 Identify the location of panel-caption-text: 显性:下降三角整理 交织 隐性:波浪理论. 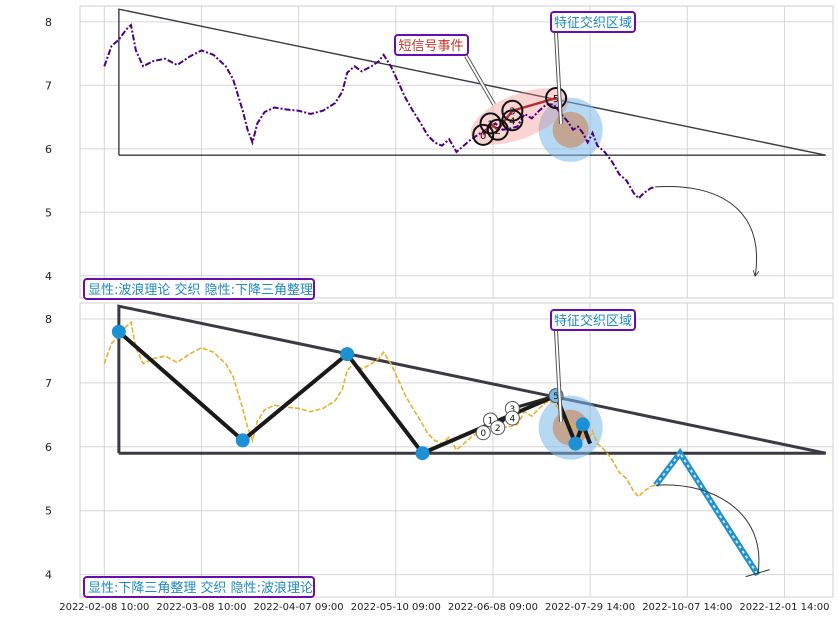
(200, 588).